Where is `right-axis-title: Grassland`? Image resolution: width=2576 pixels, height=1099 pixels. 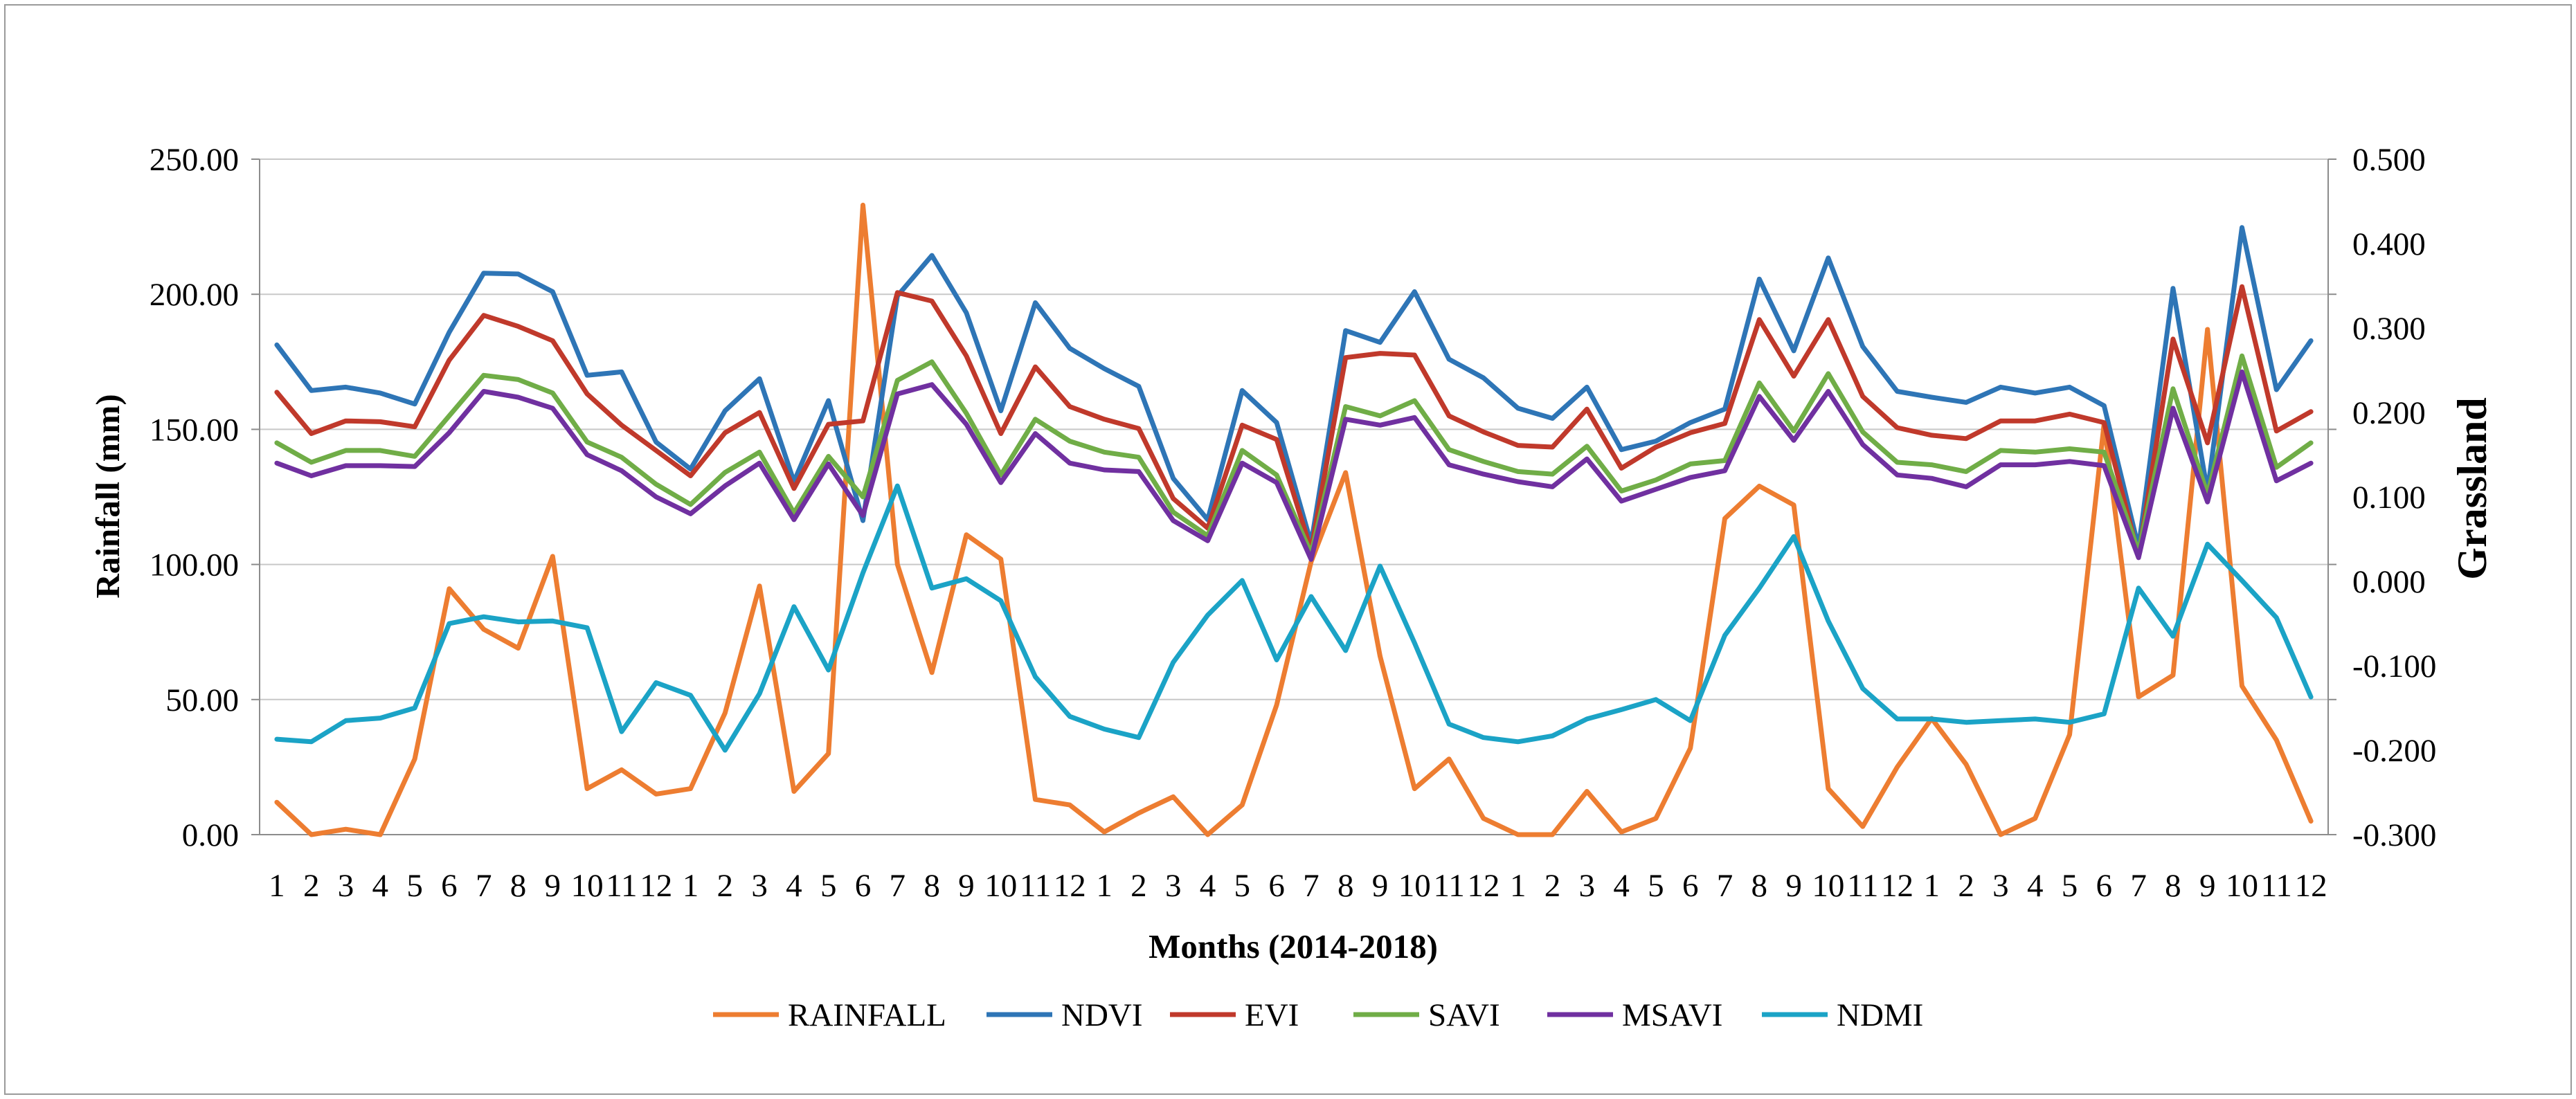 right-axis-title: Grassland is located at coordinates (2472, 488).